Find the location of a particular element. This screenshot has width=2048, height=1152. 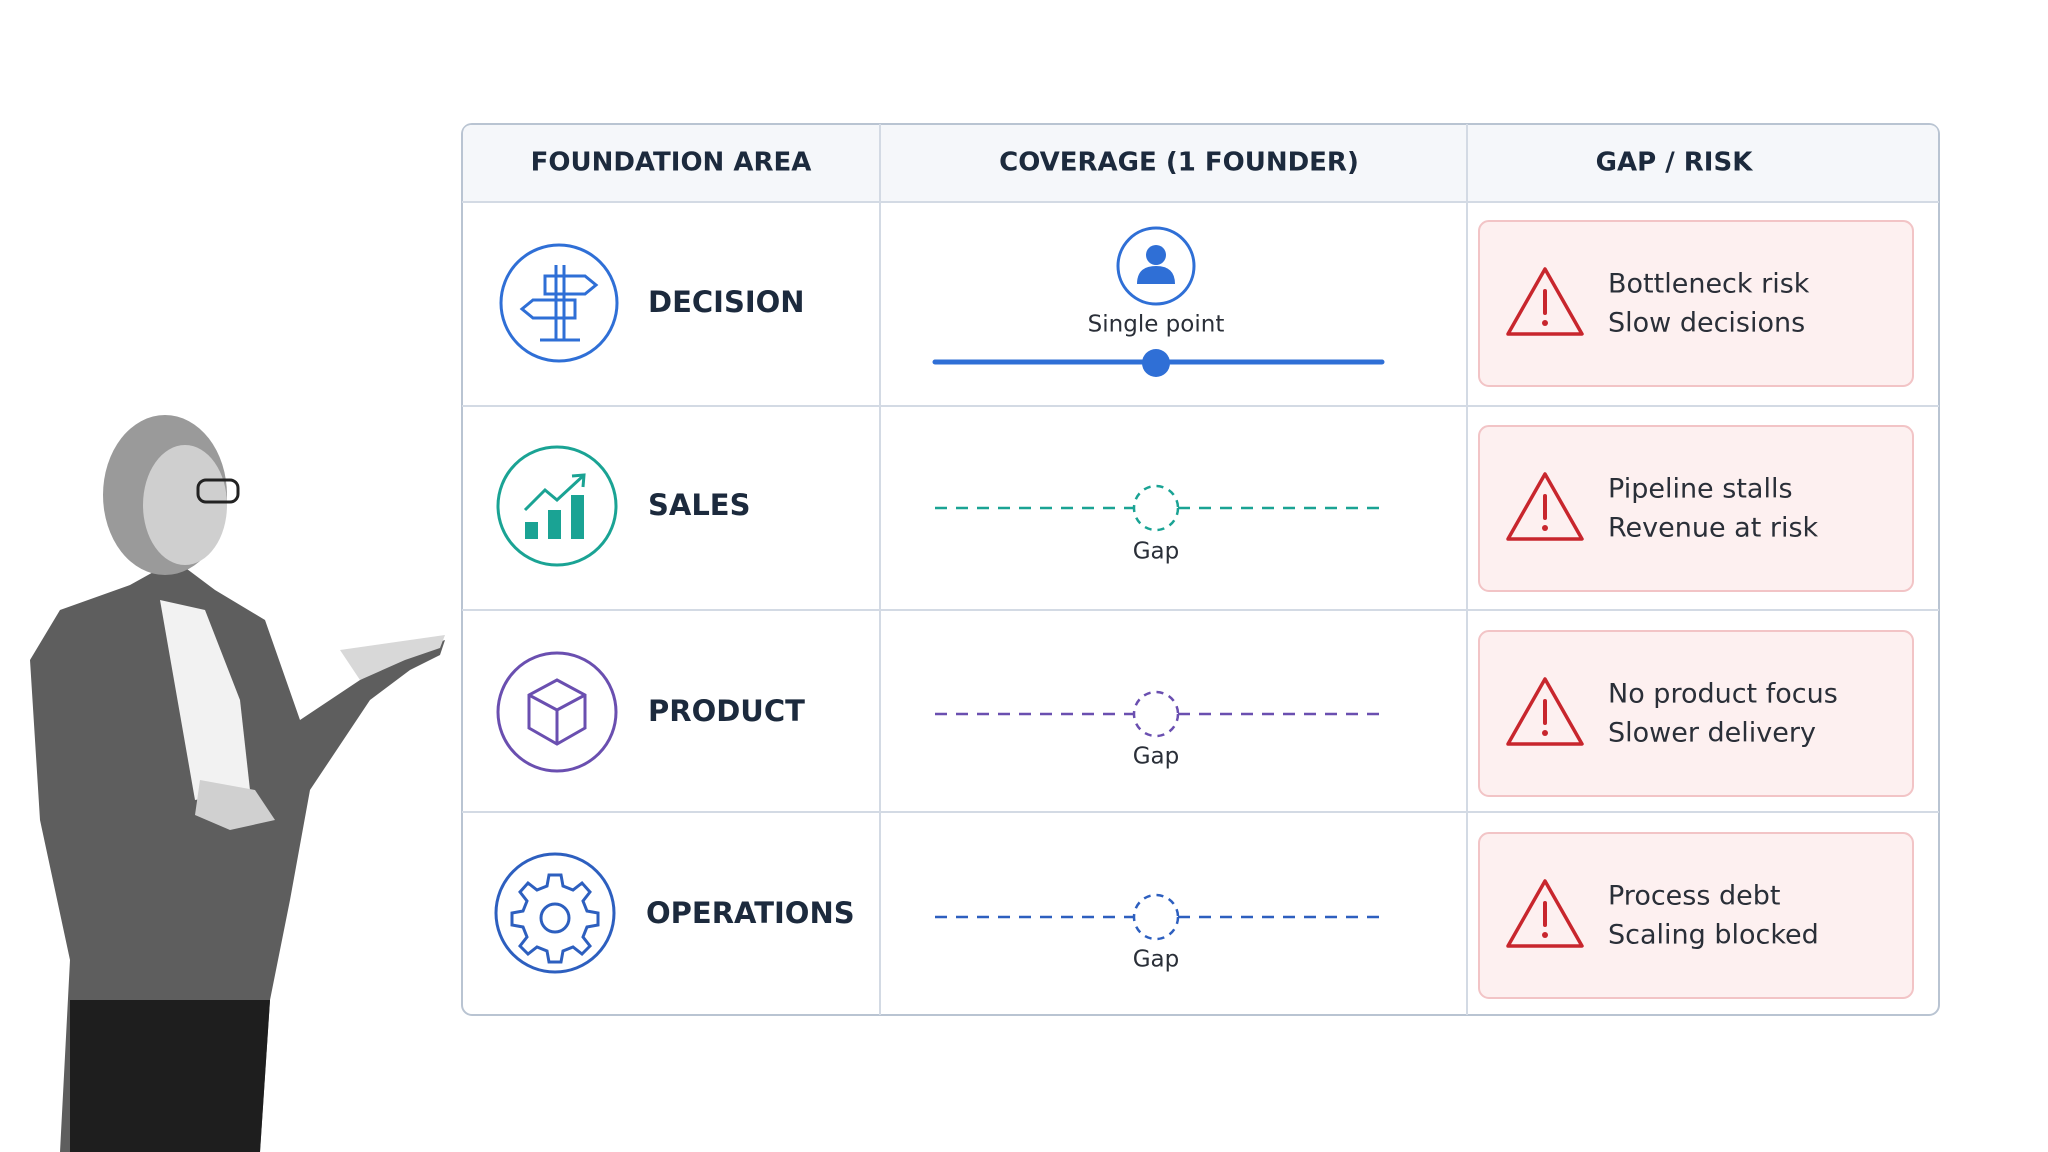

operations-icon is located at coordinates (555, 913).